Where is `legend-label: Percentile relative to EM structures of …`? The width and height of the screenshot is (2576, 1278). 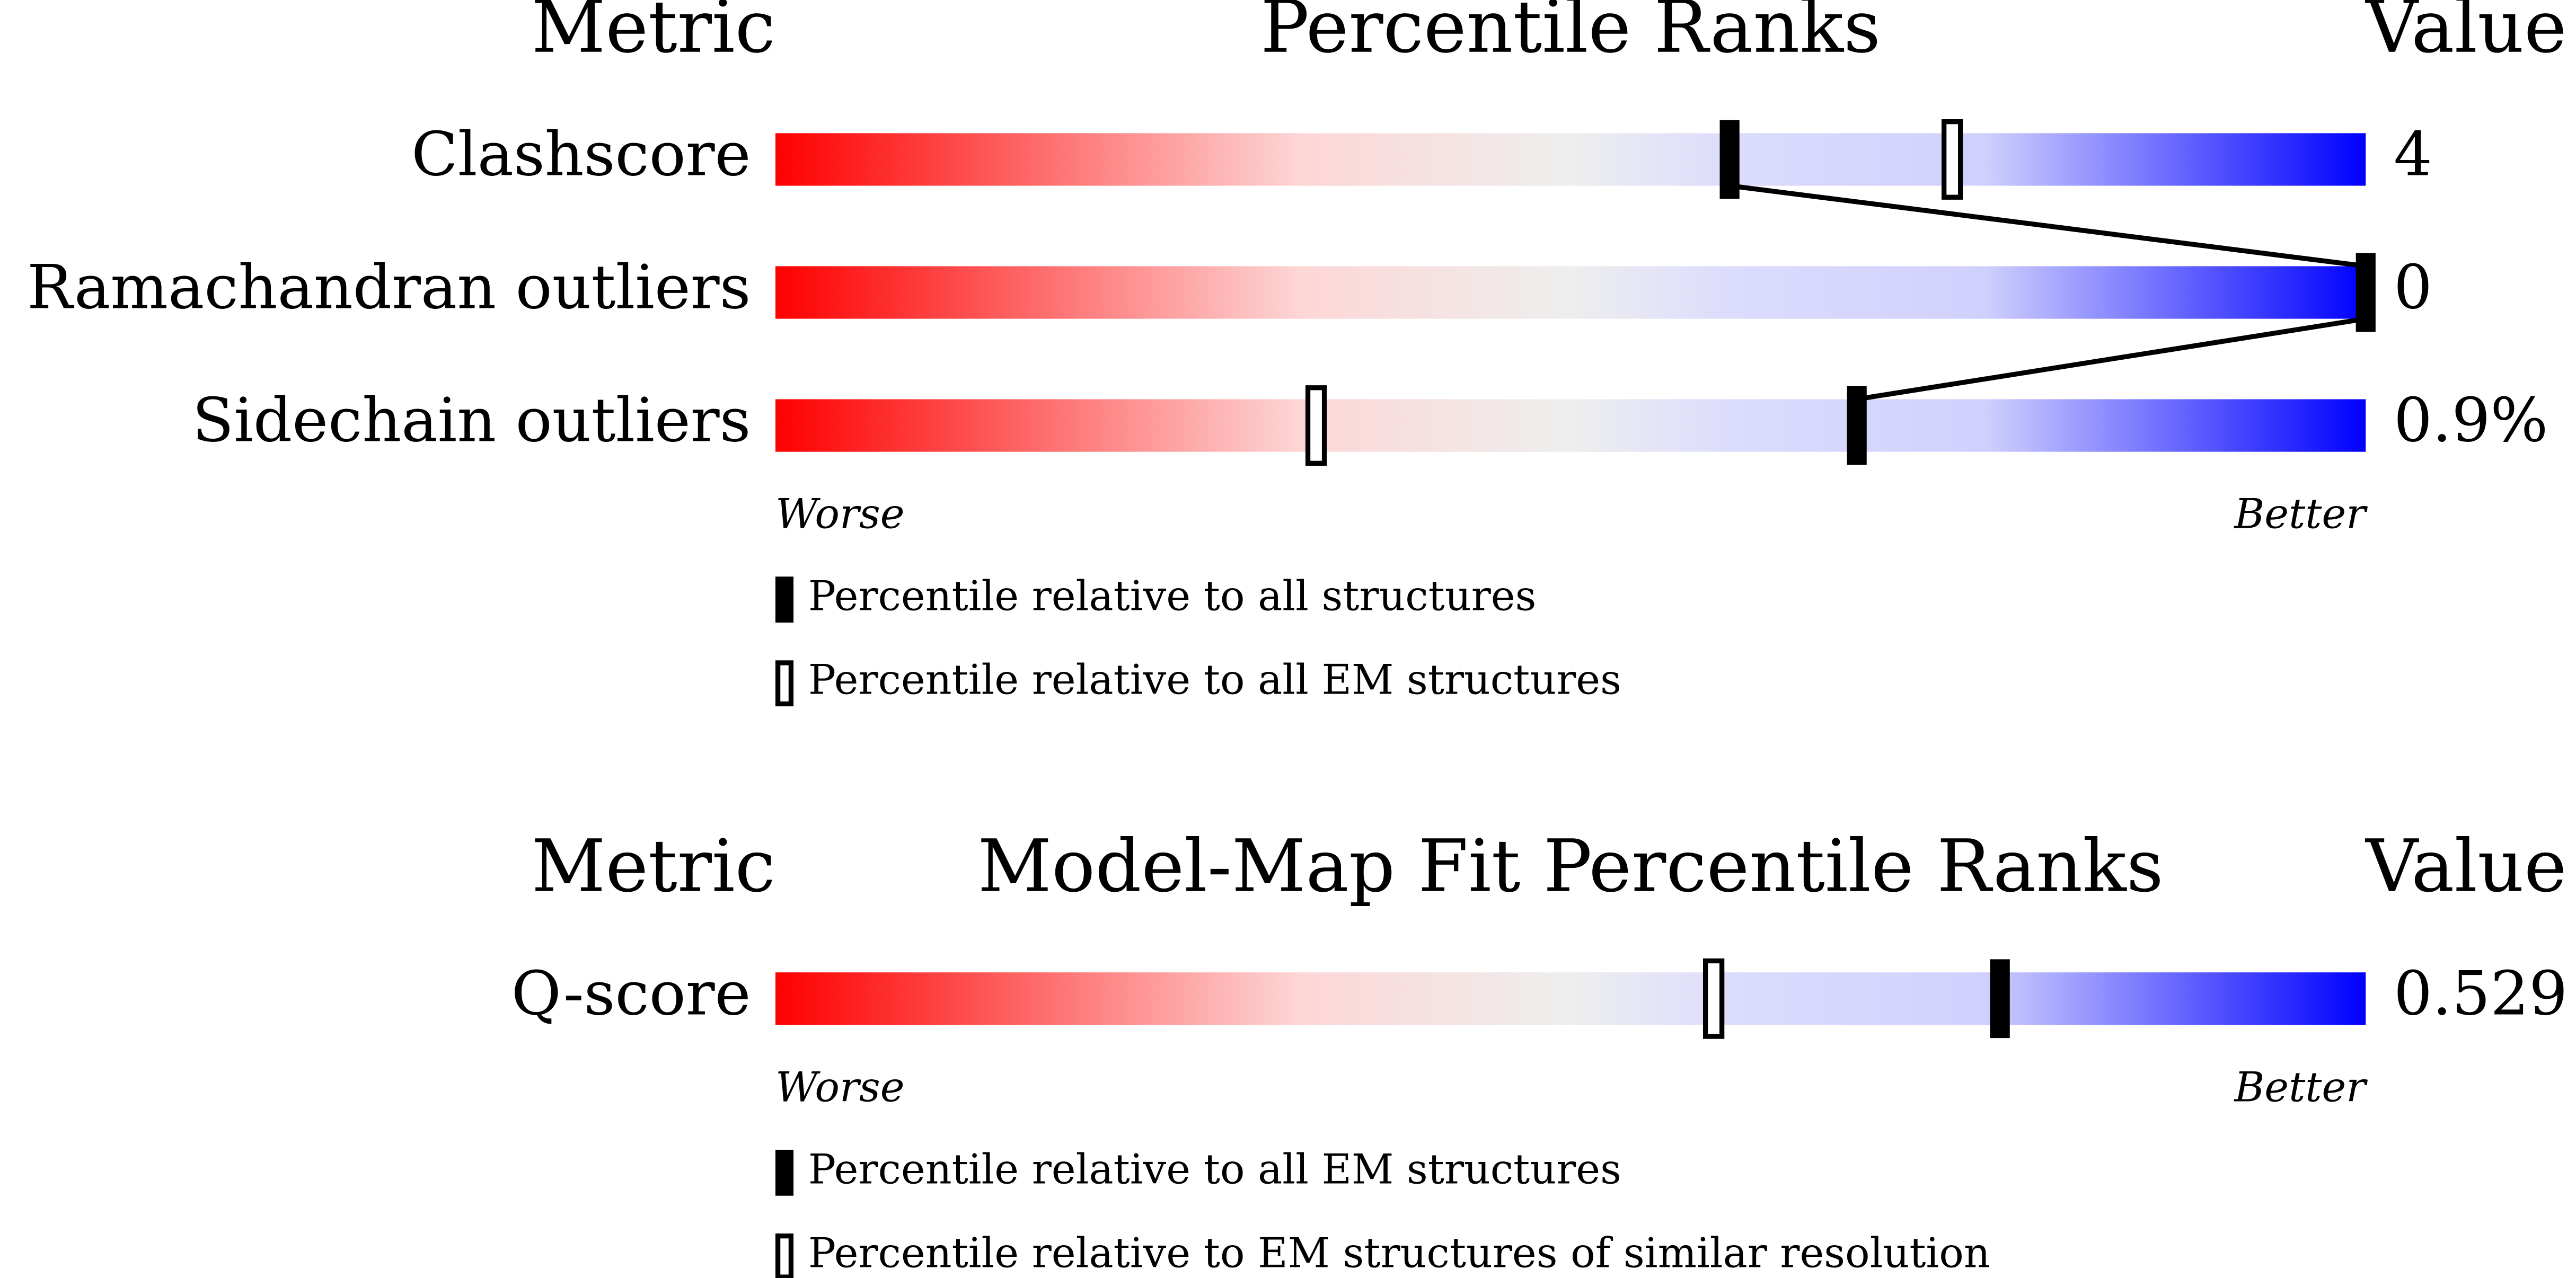 legend-label: Percentile relative to EM structures of … is located at coordinates (1399, 1253).